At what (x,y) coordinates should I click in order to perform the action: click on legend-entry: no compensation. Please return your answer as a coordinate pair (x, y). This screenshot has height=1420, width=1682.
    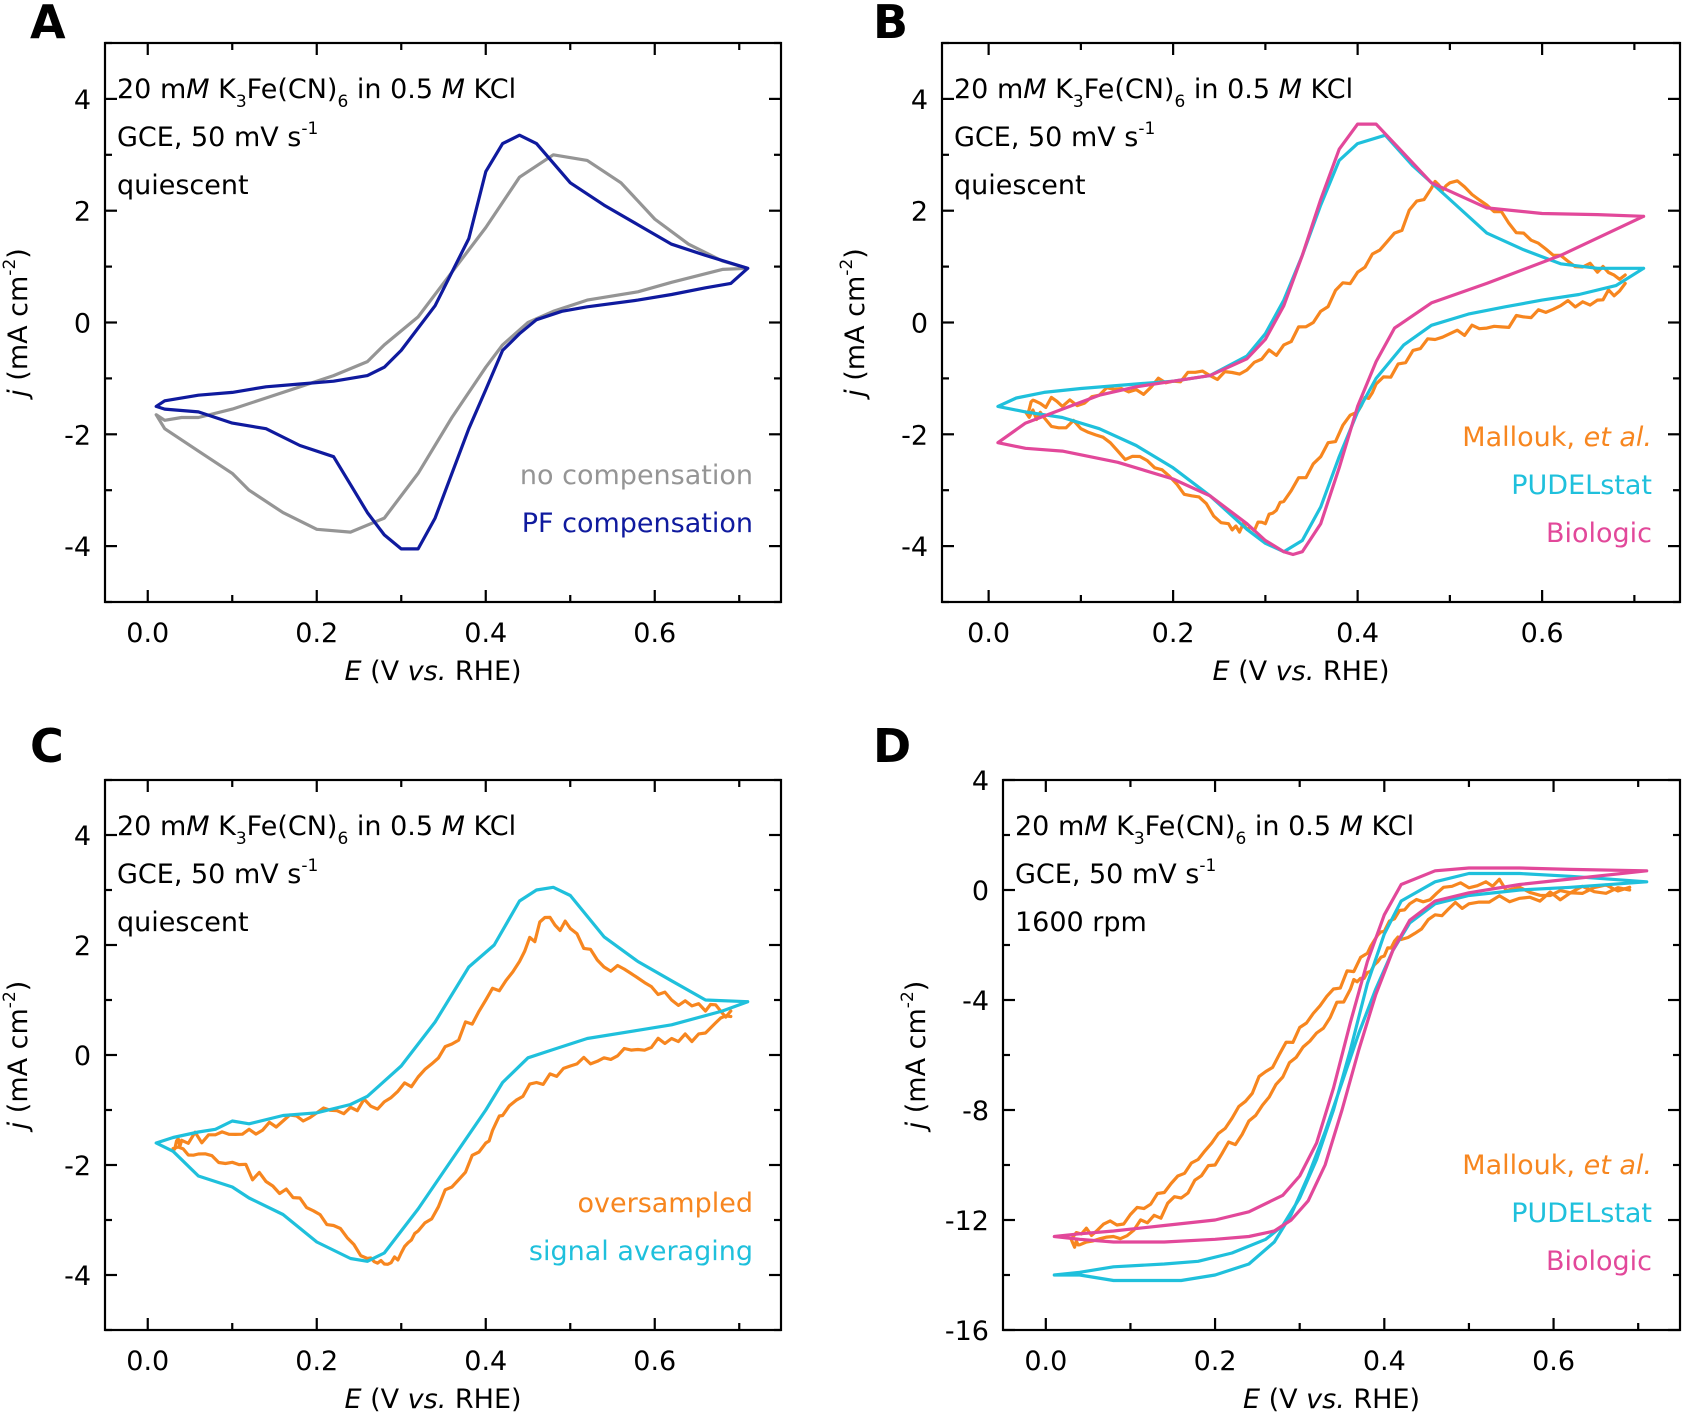
    Looking at the image, I should click on (636, 475).